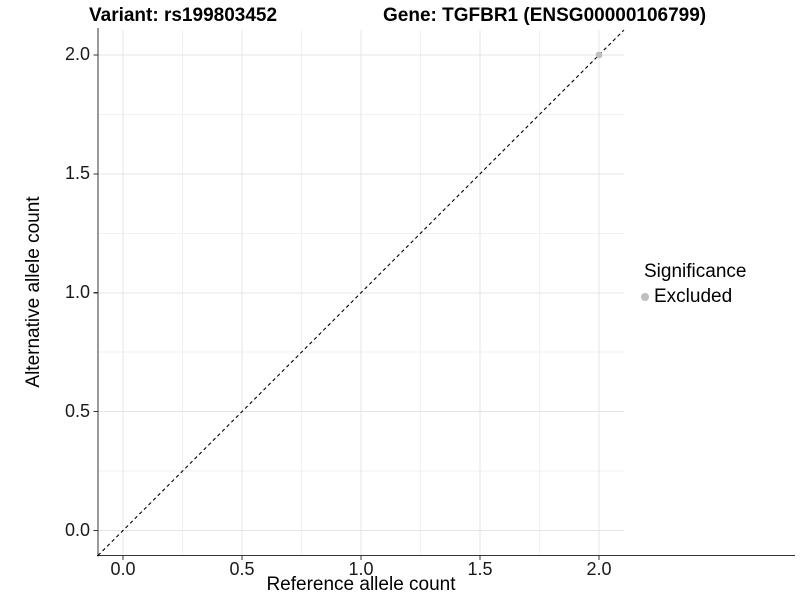 The height and width of the screenshot is (600, 800). I want to click on data-point, so click(599, 55).